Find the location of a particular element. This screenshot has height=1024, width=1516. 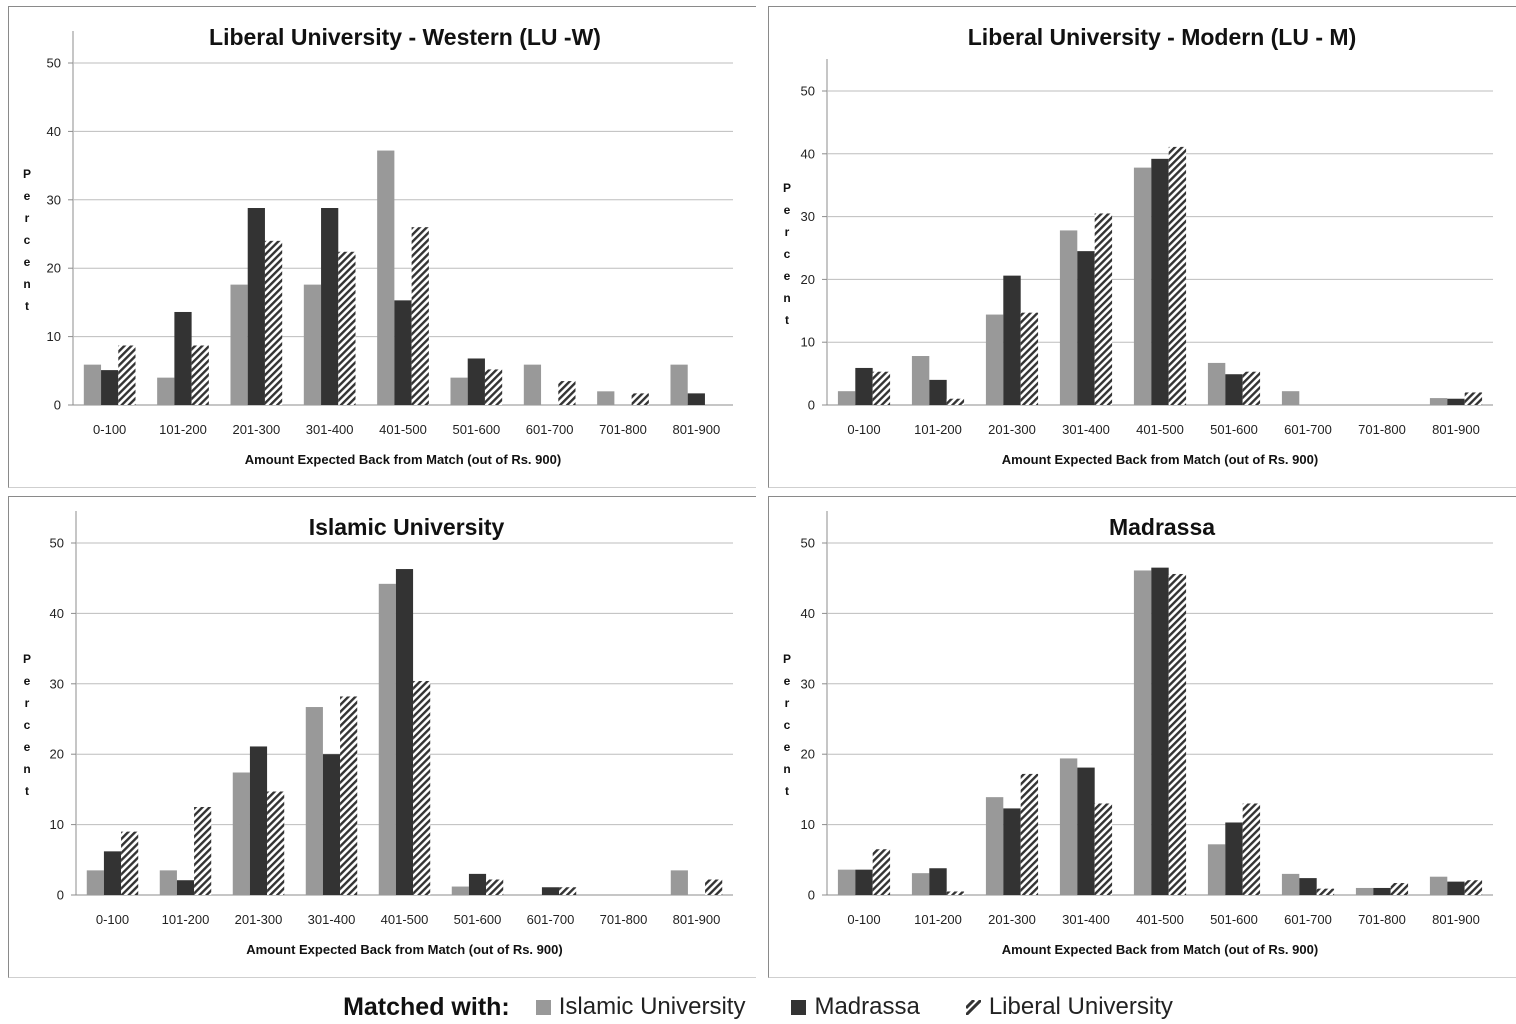

chart-title: Islamic University is located at coordinates (407, 527).